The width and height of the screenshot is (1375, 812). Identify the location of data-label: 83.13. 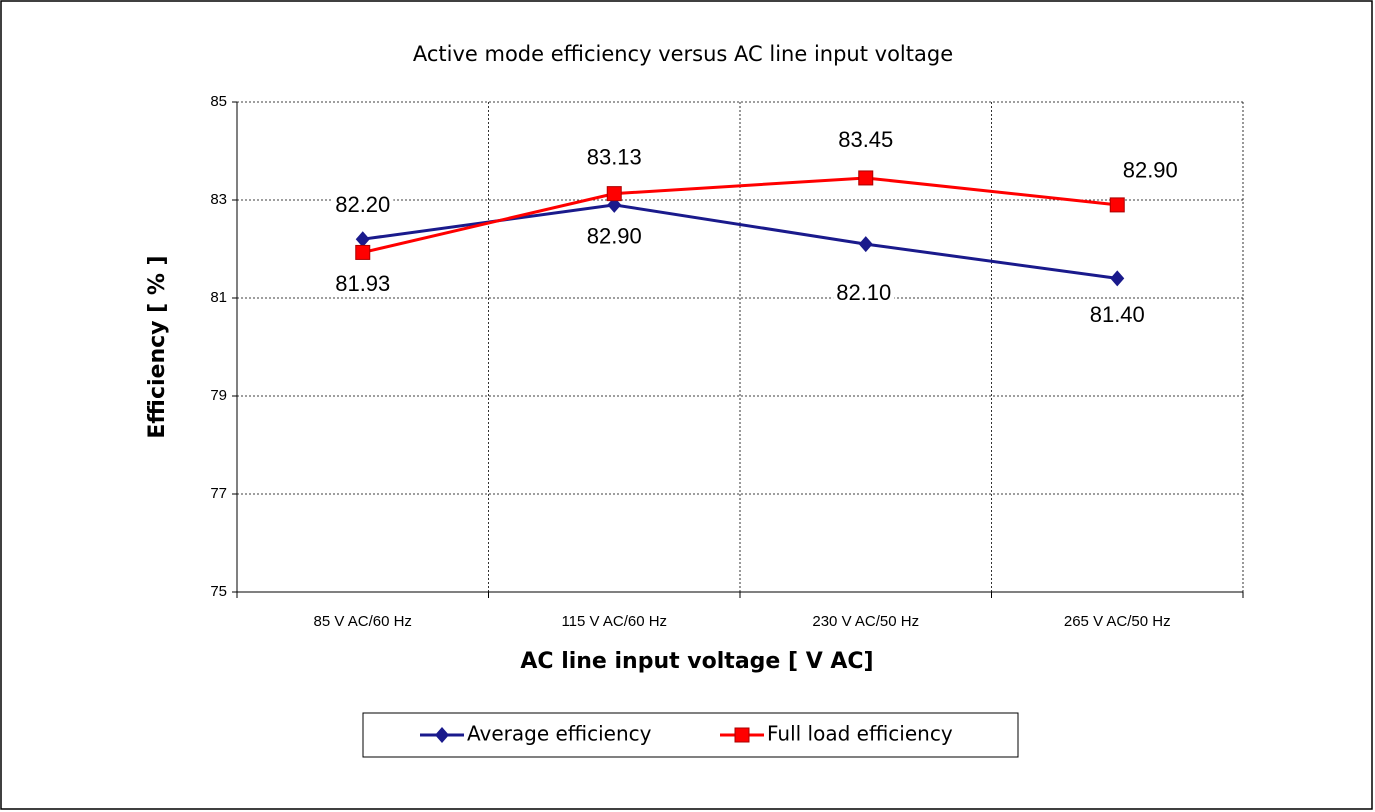
(614, 156).